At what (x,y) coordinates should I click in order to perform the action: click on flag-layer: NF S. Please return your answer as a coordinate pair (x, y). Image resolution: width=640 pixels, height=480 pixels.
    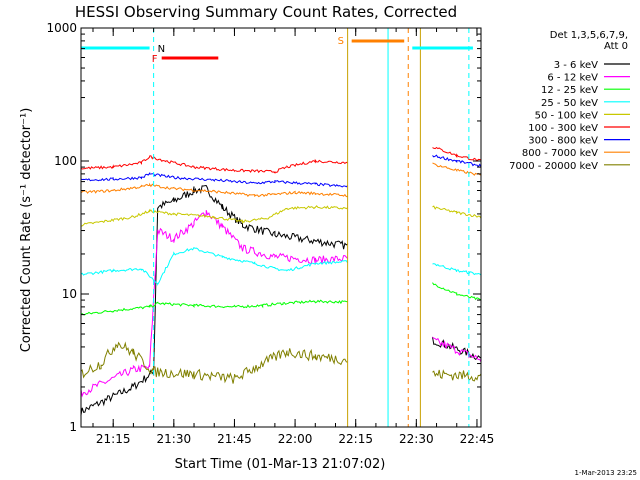
    Looking at the image, I should click on (276, 50).